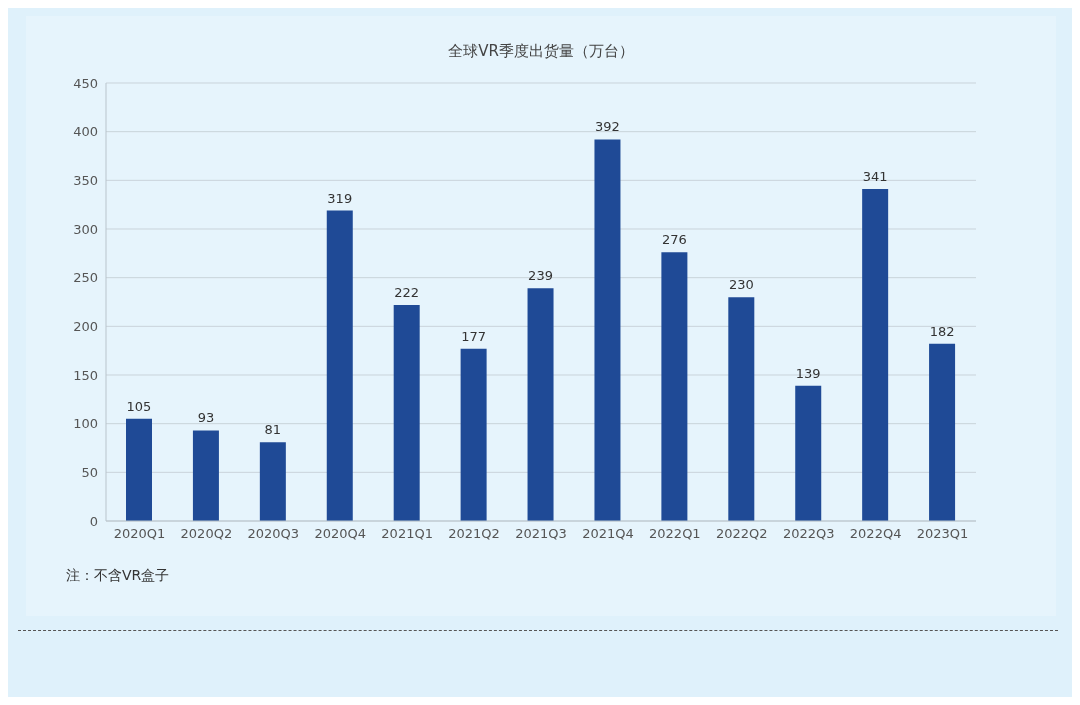 This screenshot has width=1080, height=705. What do you see at coordinates (741, 534) in the screenshot?
I see `x-tick-label: 2022Q2` at bounding box center [741, 534].